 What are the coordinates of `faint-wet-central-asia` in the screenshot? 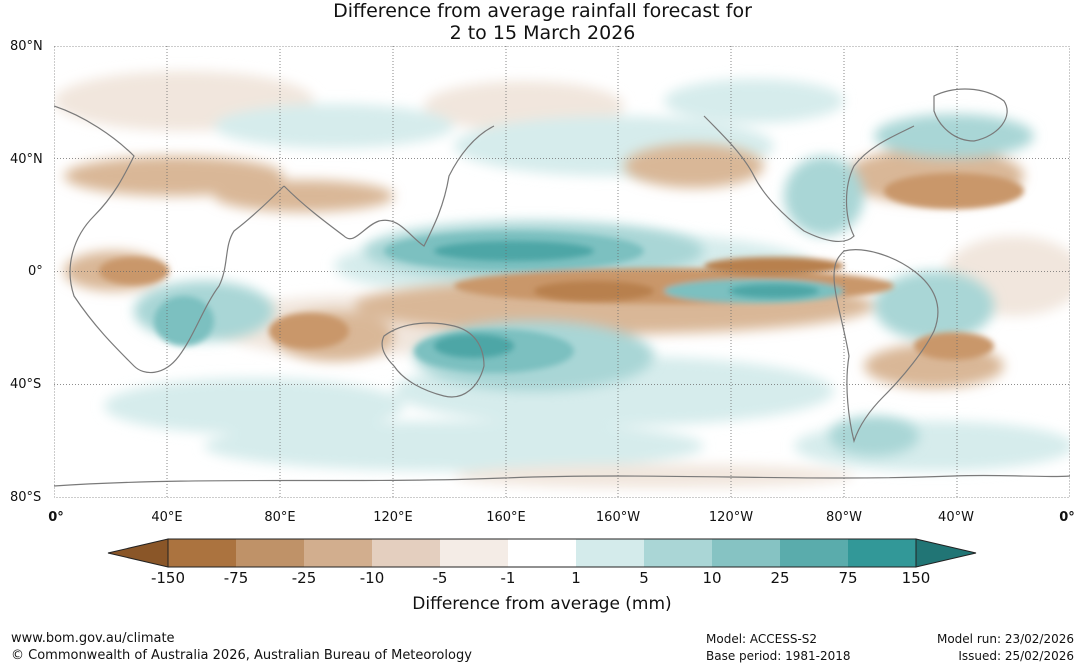 It's located at (334, 126).